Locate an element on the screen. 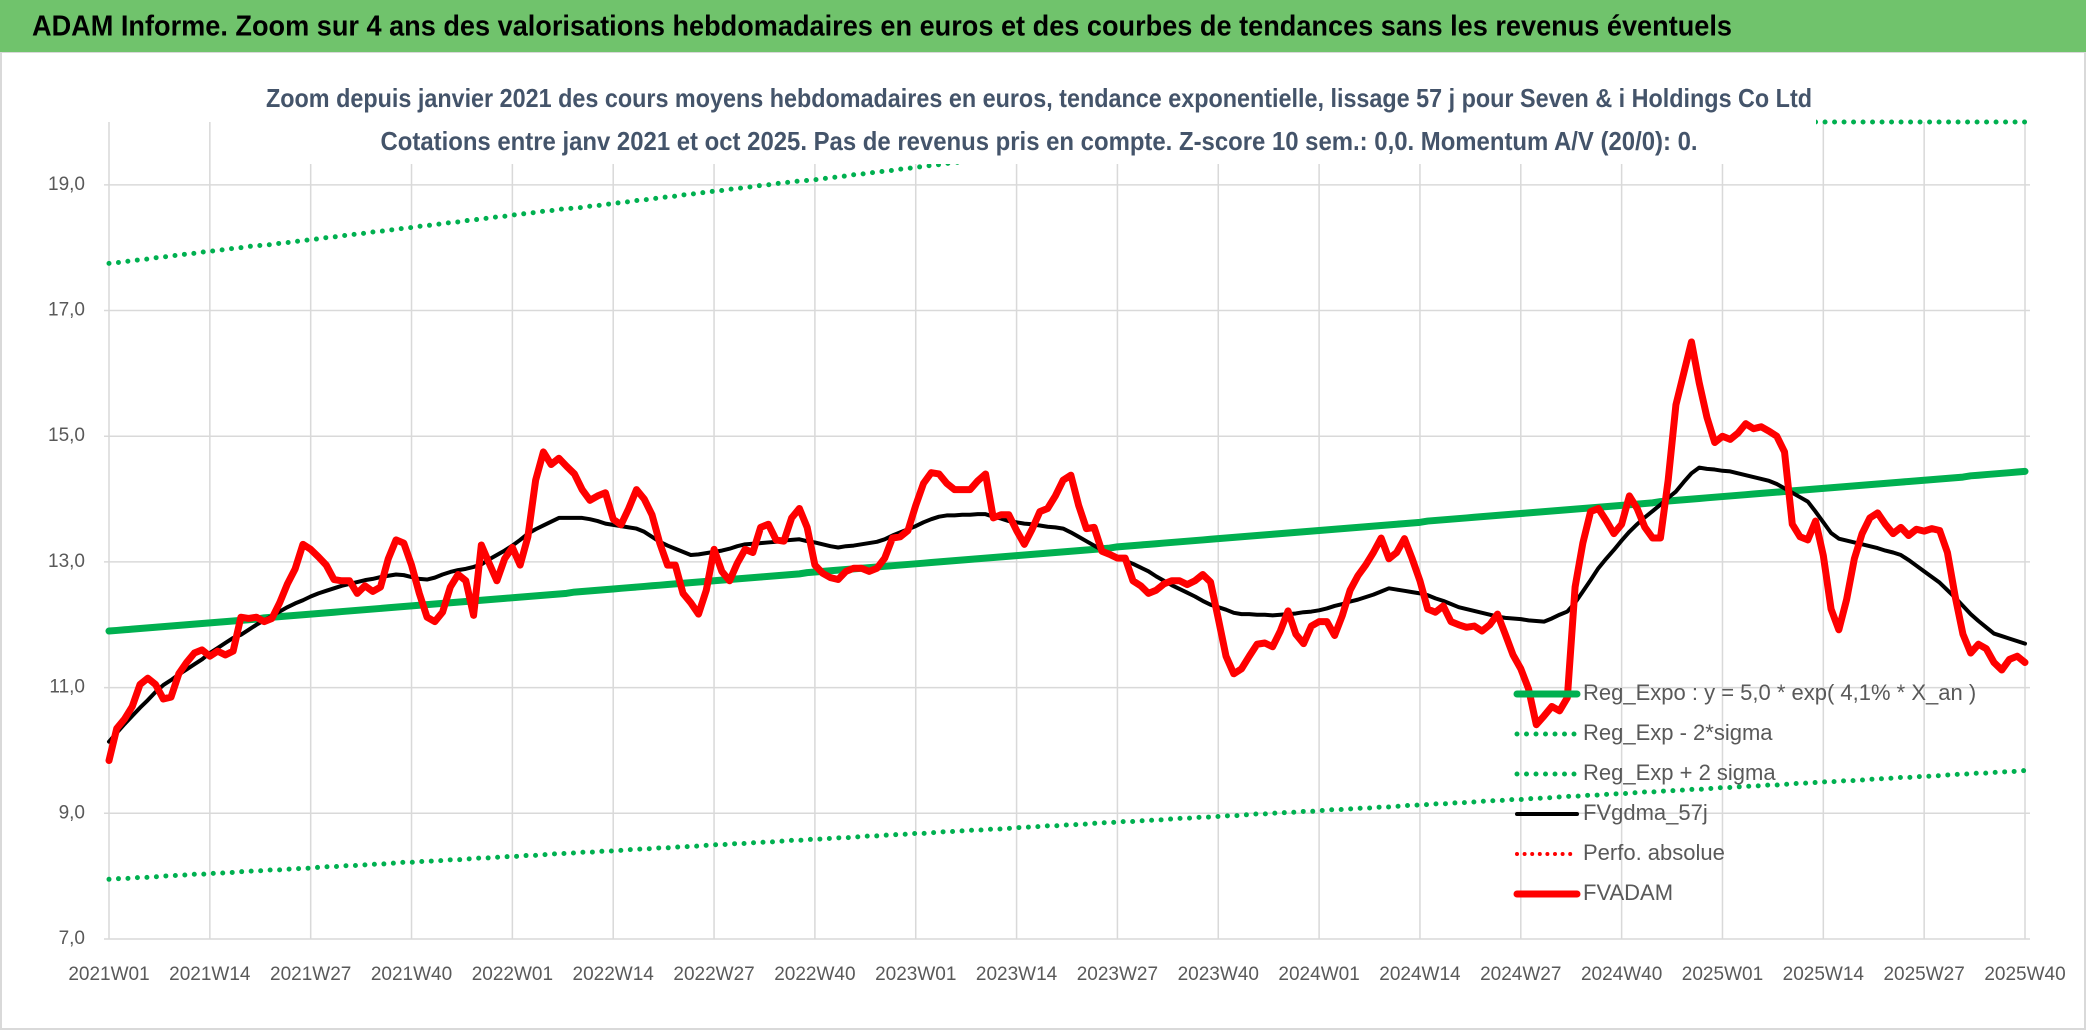 The width and height of the screenshot is (2086, 1031). y-tick-label: 15,0 is located at coordinates (66, 435).